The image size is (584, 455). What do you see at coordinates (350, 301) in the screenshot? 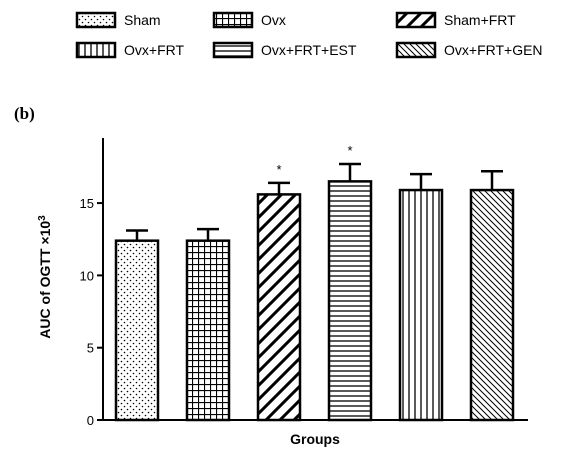
I see `bar-ovx-frt-est` at bounding box center [350, 301].